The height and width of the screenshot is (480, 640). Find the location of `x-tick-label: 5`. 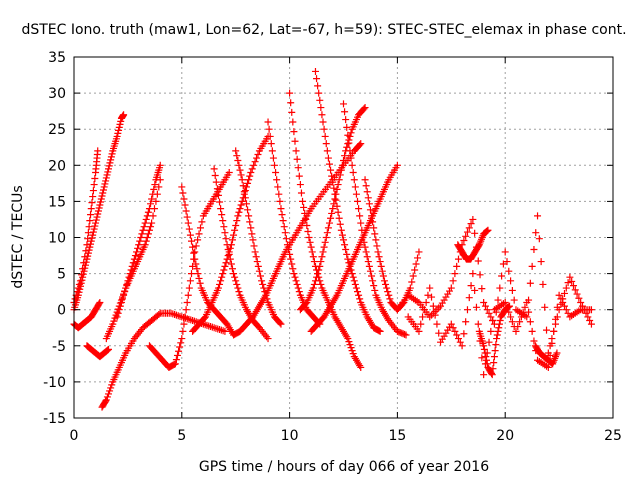

x-tick-label: 5 is located at coordinates (181, 436).